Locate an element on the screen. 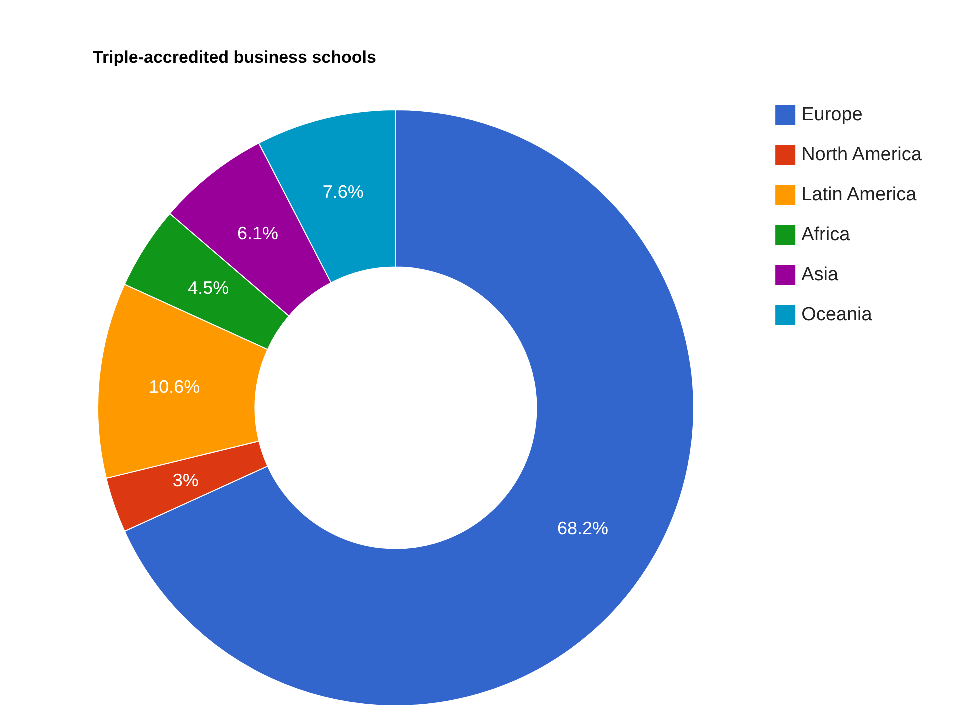 The width and height of the screenshot is (956, 720). chart-title: Triple-accredited business schools is located at coordinates (234, 57).